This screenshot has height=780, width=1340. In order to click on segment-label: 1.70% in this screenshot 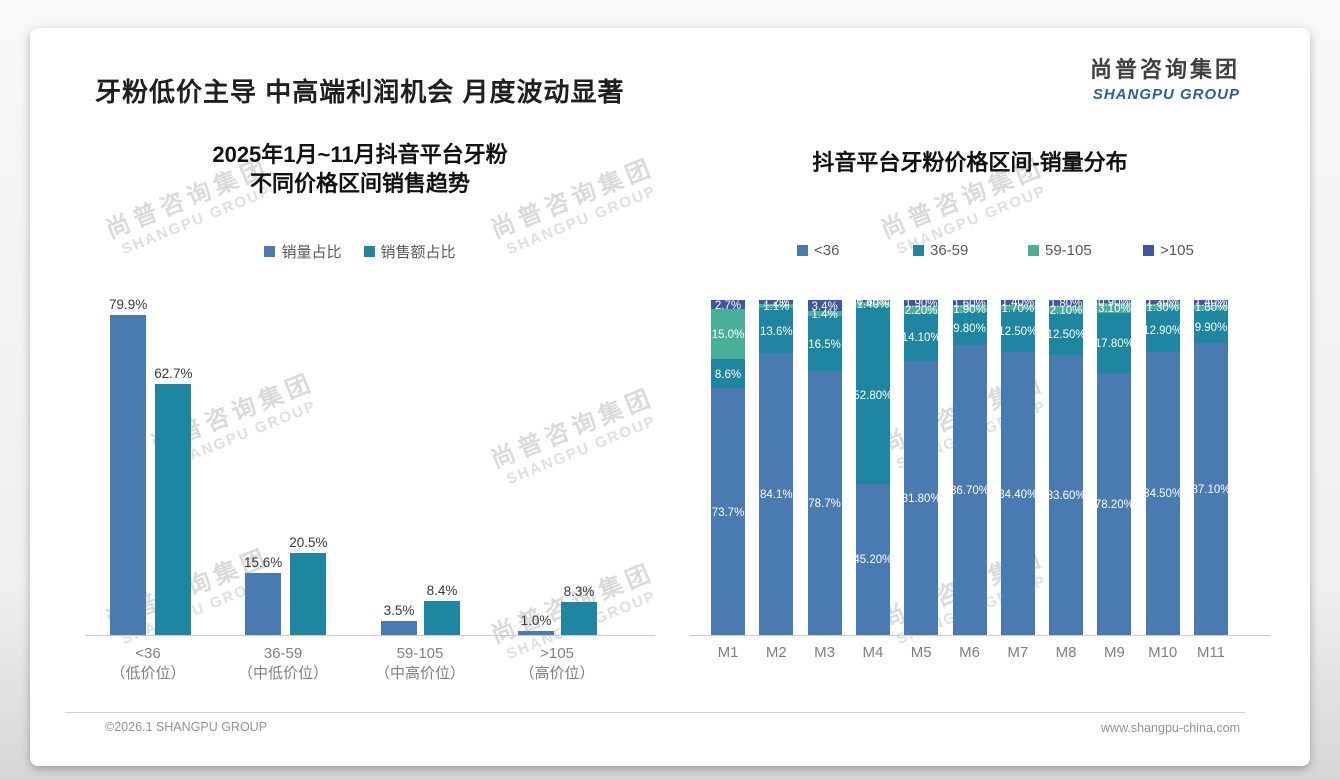, I will do `click(1018, 308)`.